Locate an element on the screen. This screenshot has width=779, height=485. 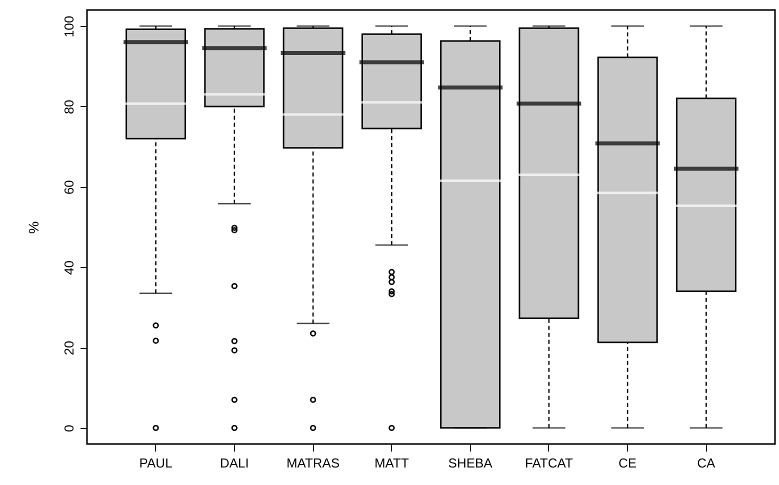
x-tick-label: CA is located at coordinates (706, 463).